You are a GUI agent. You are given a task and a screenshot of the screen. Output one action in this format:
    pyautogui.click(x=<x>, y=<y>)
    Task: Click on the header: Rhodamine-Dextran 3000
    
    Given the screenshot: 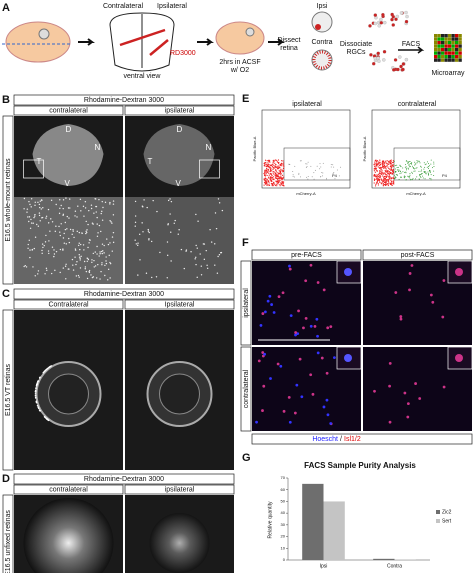 What is the action you would take?
    pyautogui.click(x=124, y=100)
    